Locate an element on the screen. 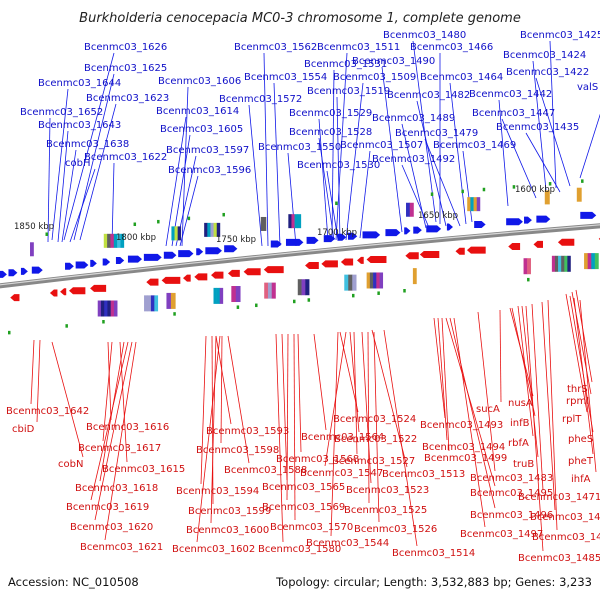 The width and height of the screenshot is (600, 600). reverse-gene-label: Bcenmc03_1619 is located at coordinates (107, 507).